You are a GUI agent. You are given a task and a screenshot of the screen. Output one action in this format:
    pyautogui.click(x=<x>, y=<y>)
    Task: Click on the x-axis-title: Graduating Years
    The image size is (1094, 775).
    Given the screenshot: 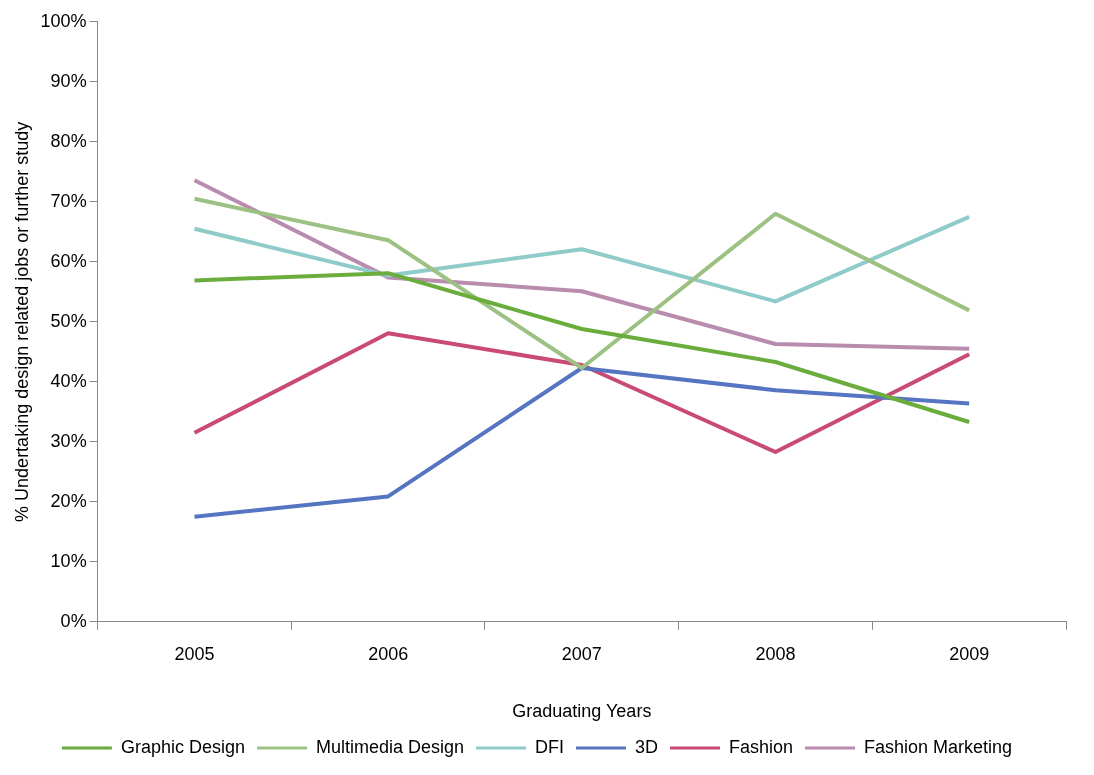 What is the action you would take?
    pyautogui.click(x=582, y=711)
    